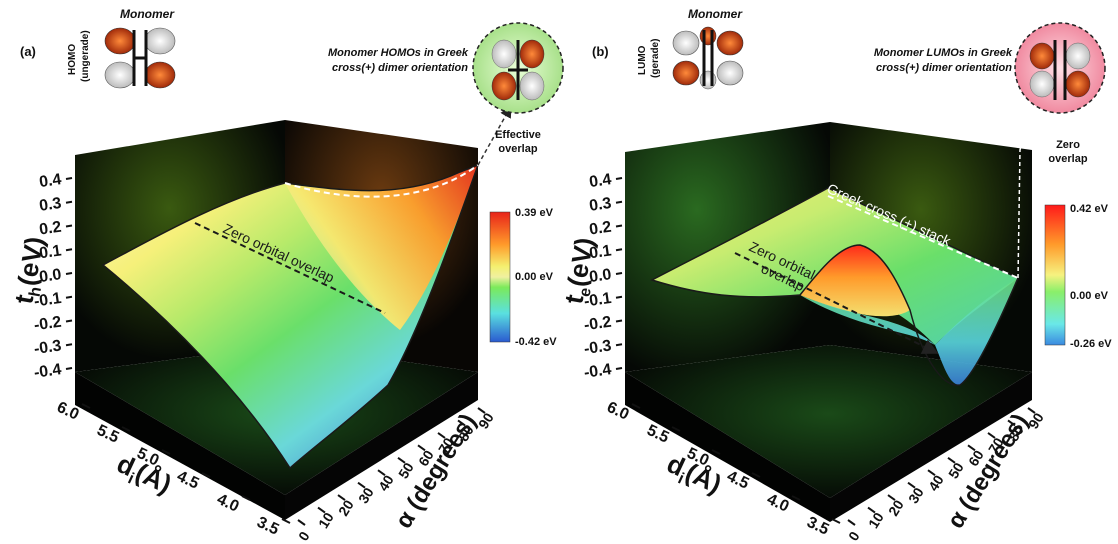 The height and width of the screenshot is (544, 1118). Describe the element at coordinates (267, 526) in the screenshot. I see `x-tick-label: 3.5` at that location.